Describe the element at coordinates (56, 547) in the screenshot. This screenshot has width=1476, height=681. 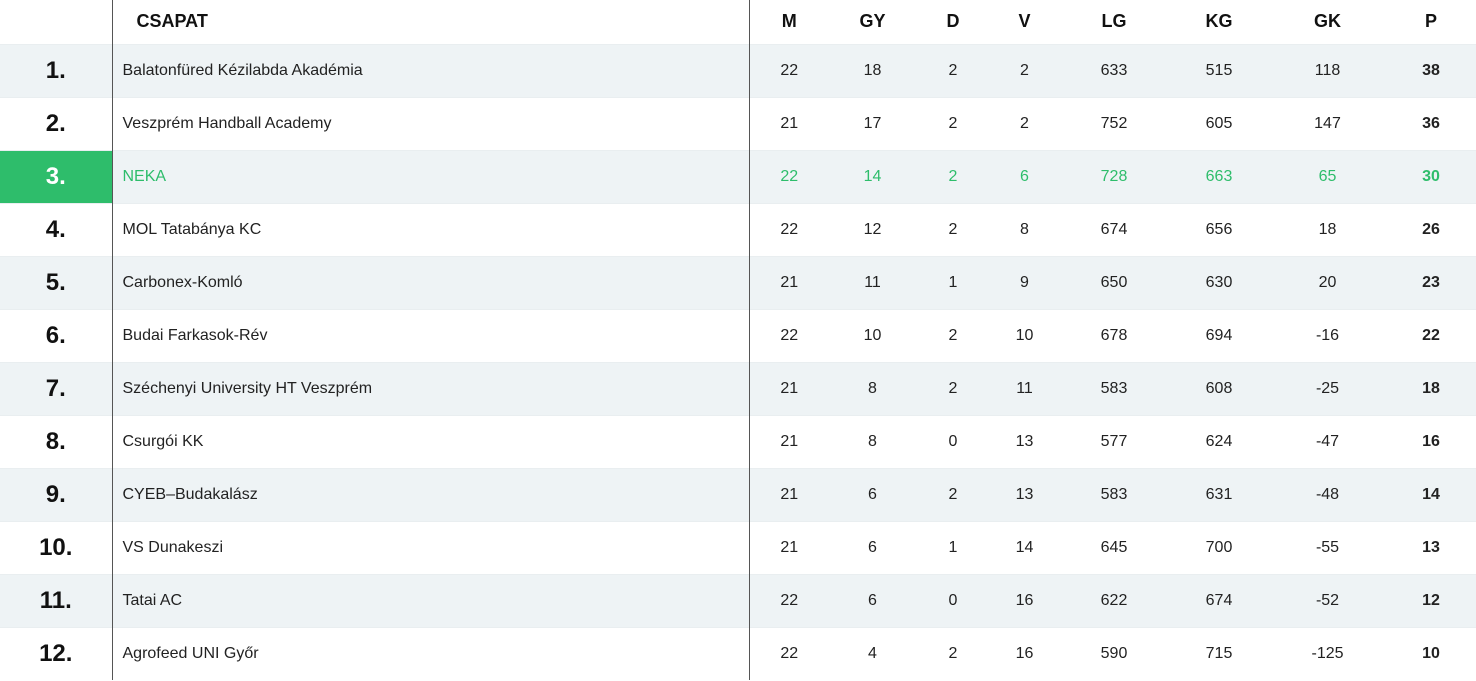
I see `rank-cell: 10.` at that location.